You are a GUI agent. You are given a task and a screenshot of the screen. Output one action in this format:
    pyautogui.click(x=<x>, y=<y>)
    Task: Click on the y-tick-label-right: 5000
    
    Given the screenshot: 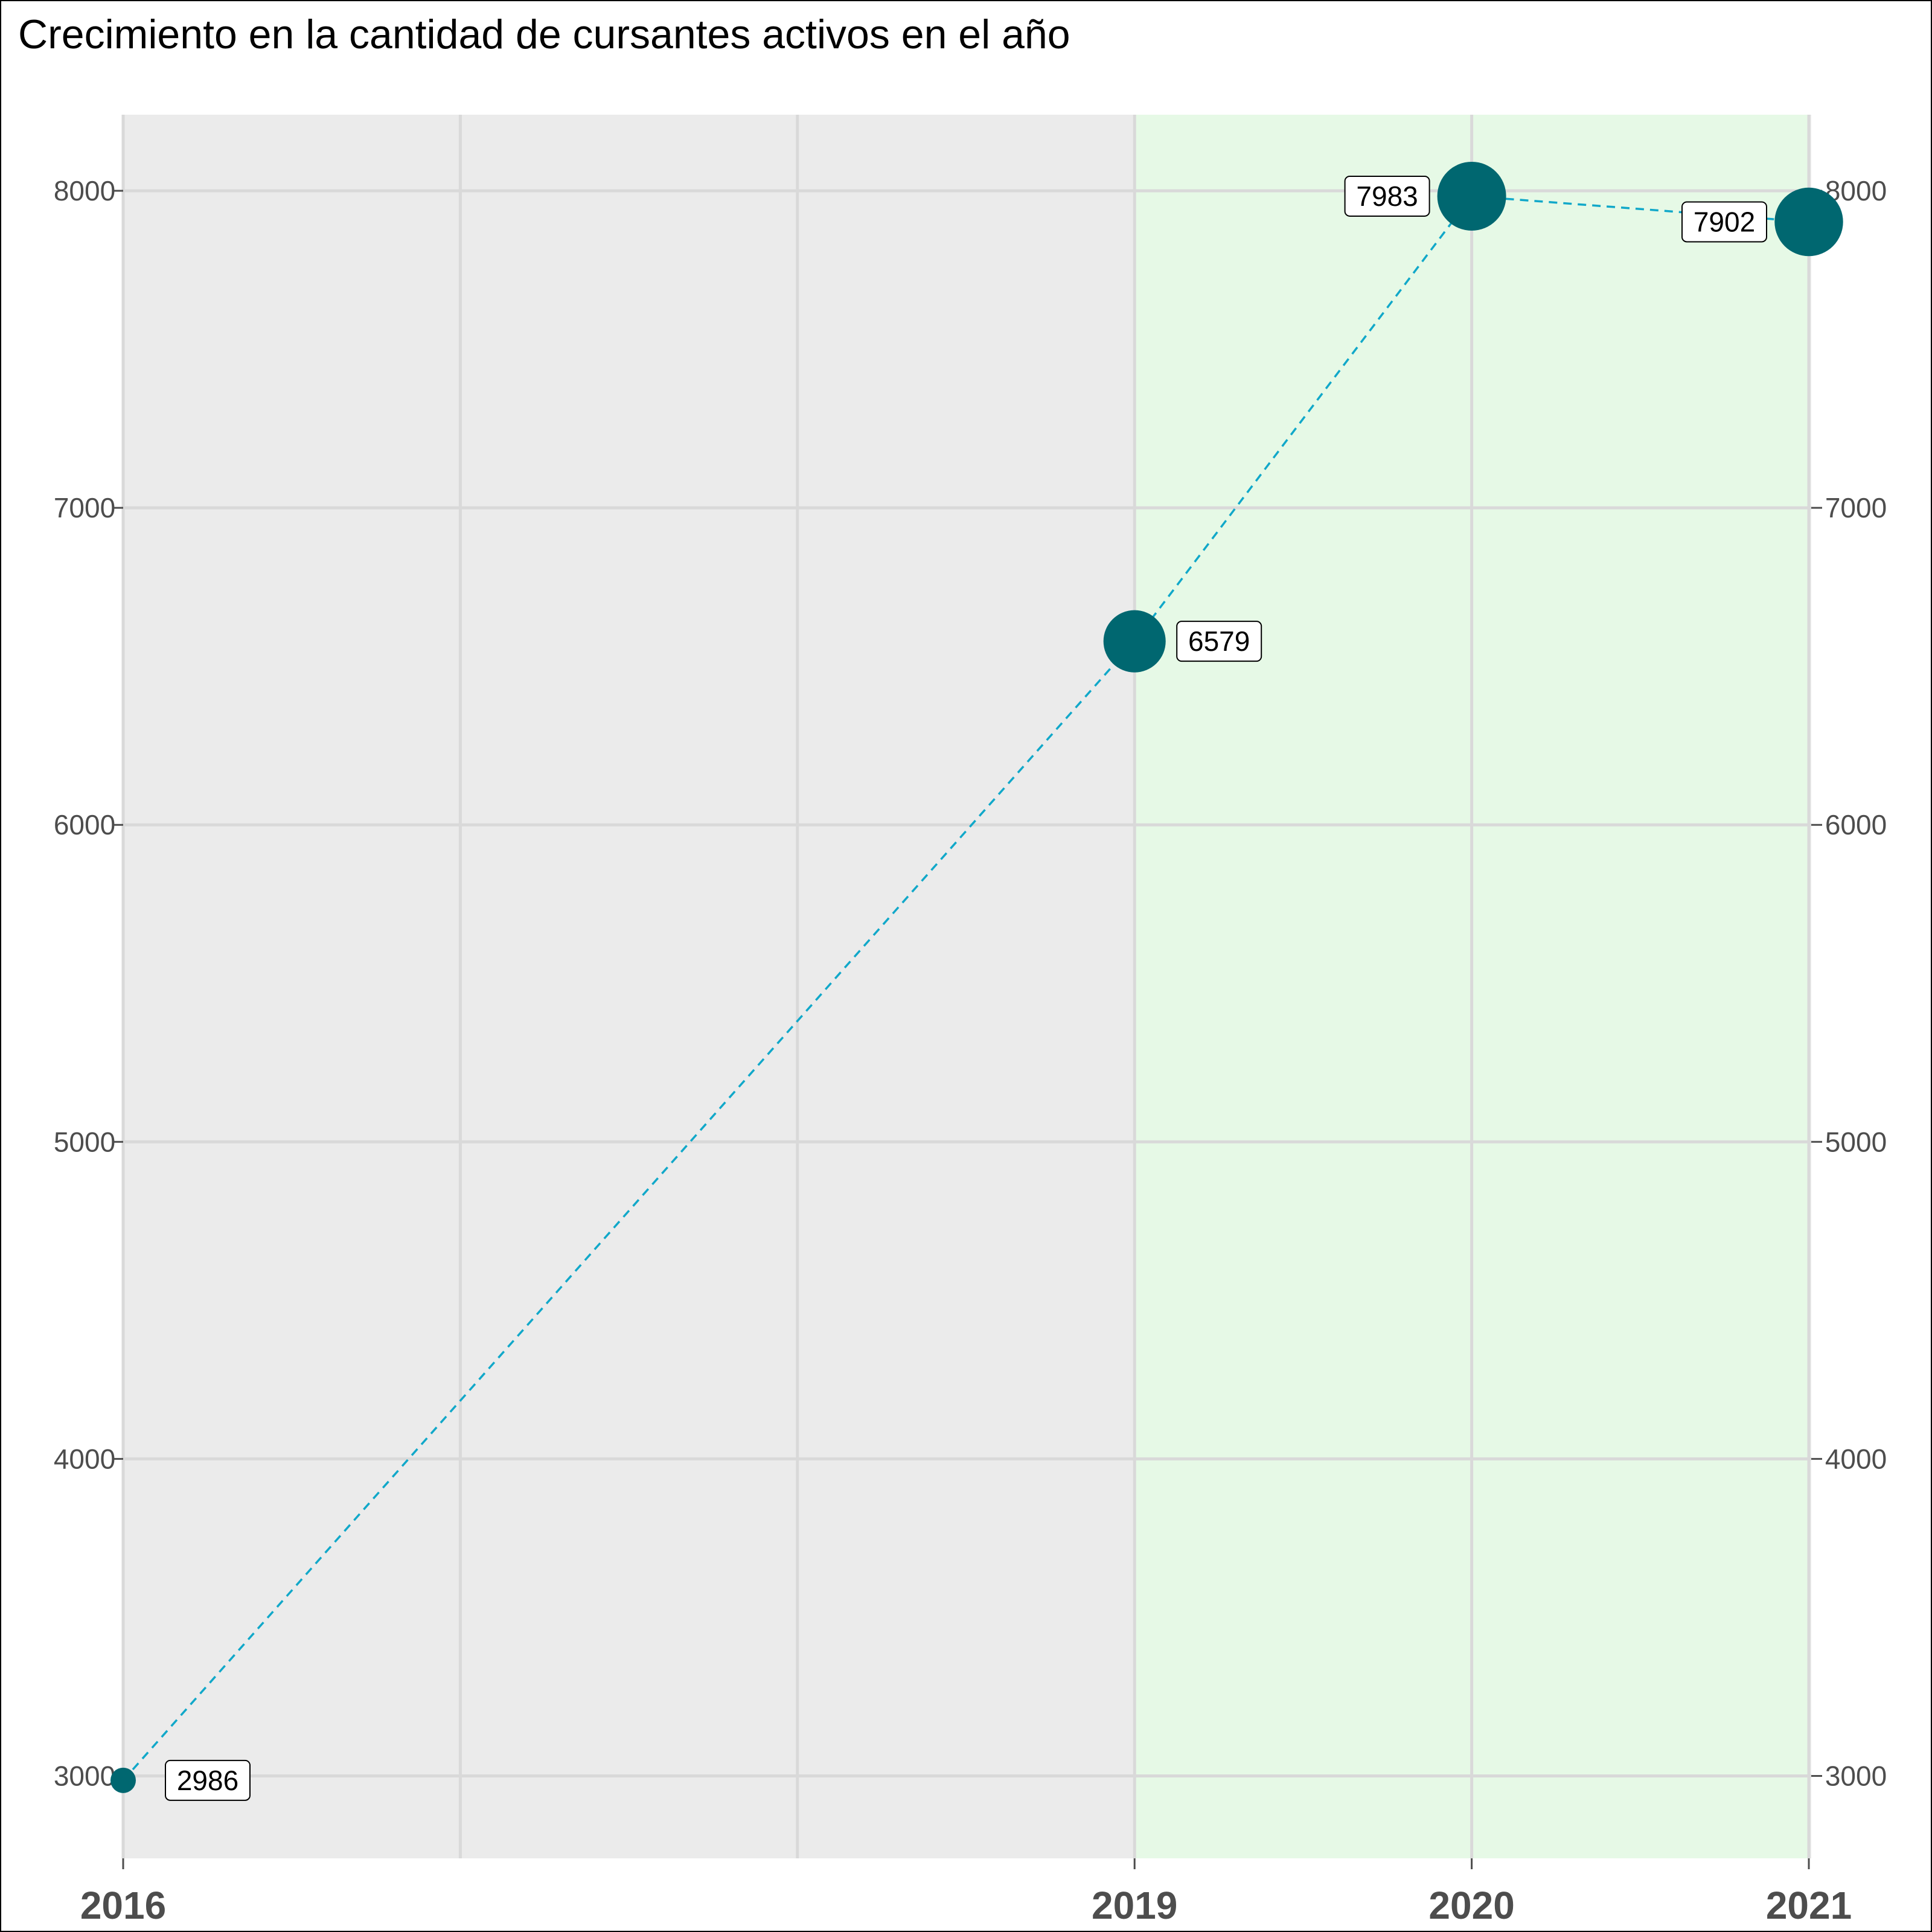 What is the action you would take?
    pyautogui.click(x=1856, y=1141)
    